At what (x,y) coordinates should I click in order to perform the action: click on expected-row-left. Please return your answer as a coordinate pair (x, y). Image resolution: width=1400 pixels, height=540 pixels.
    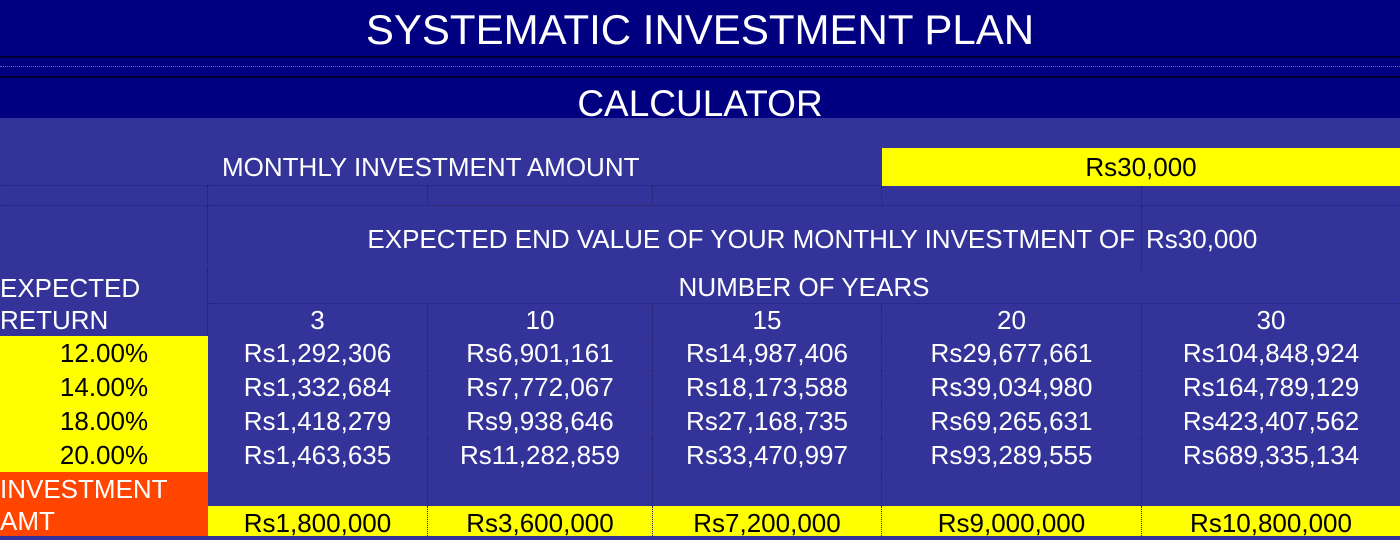
    Looking at the image, I should click on (104, 238).